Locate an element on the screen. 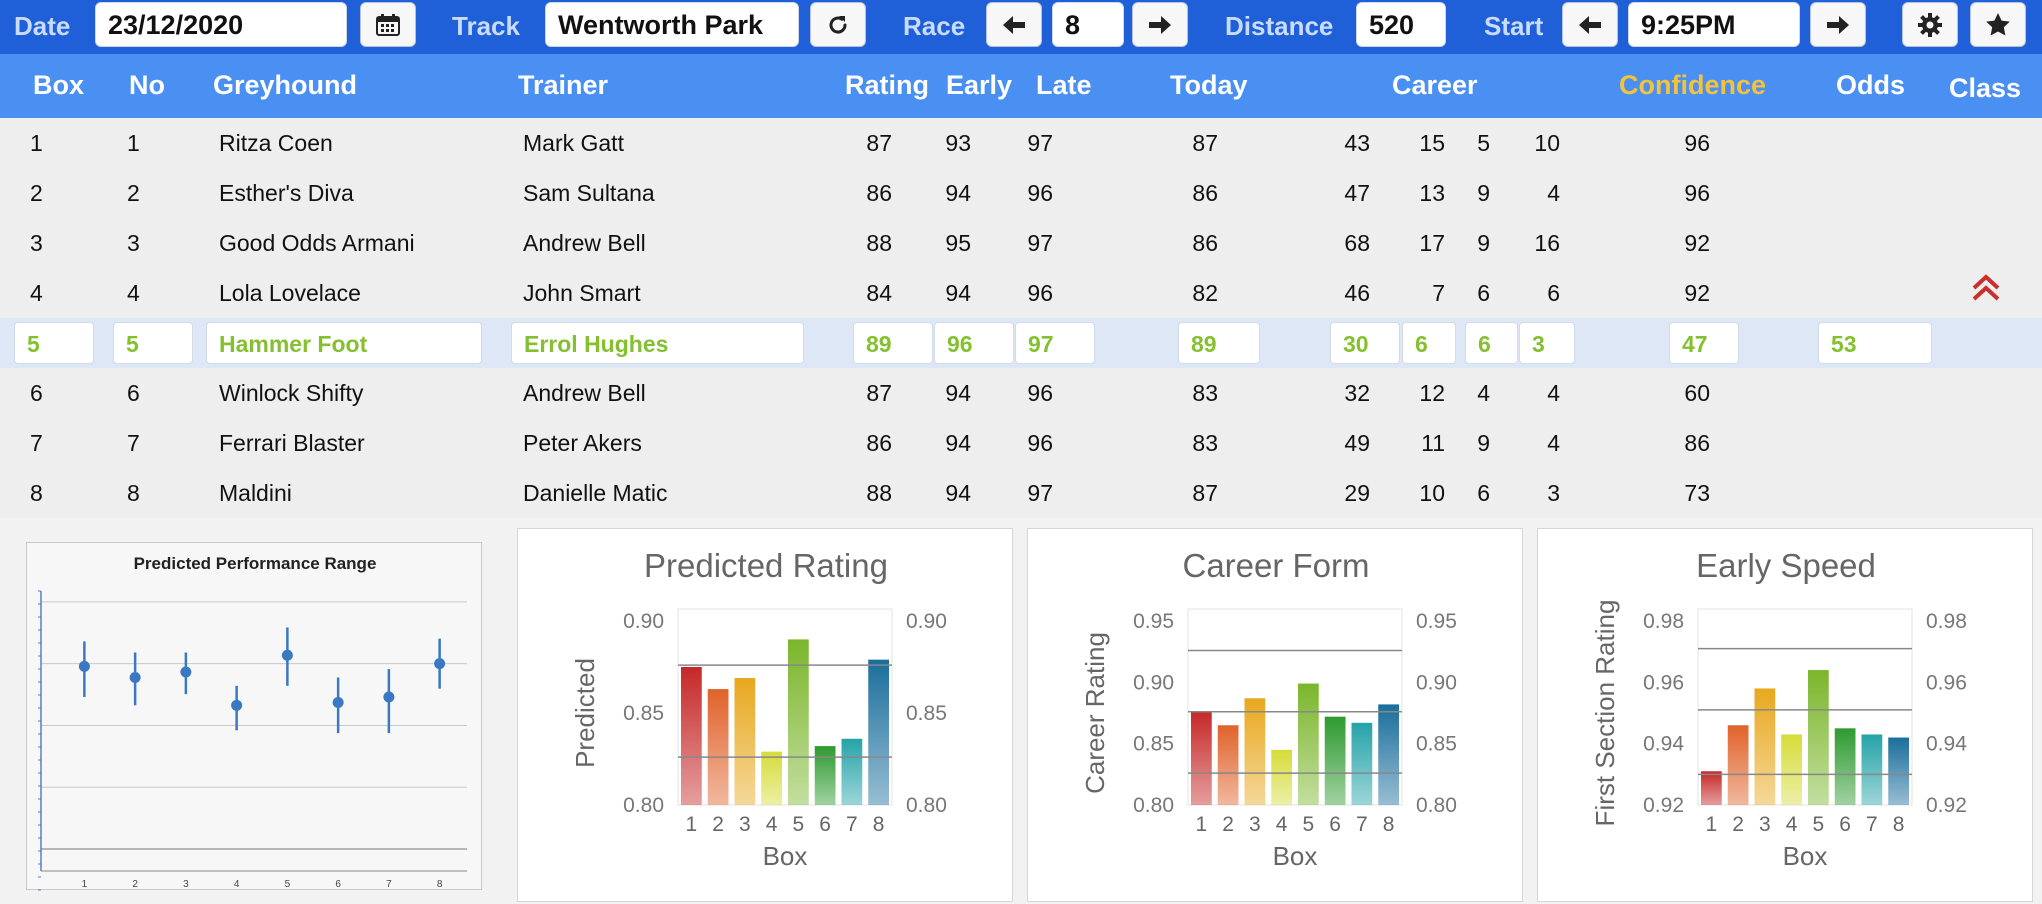 This screenshot has width=2042, height=904. col-early: Early is located at coordinates (979, 85).